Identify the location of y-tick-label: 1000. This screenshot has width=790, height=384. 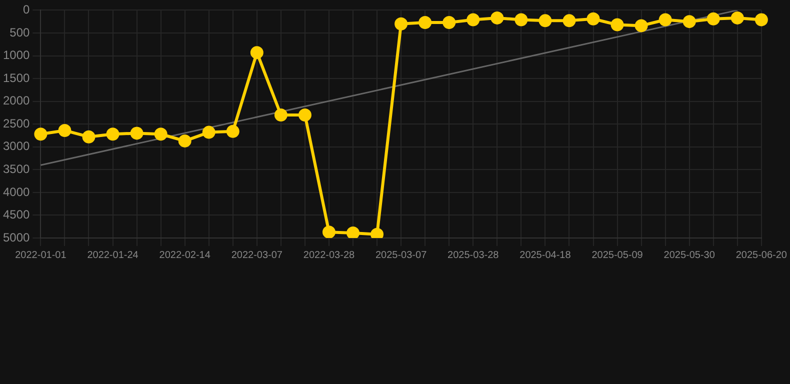
(16, 55).